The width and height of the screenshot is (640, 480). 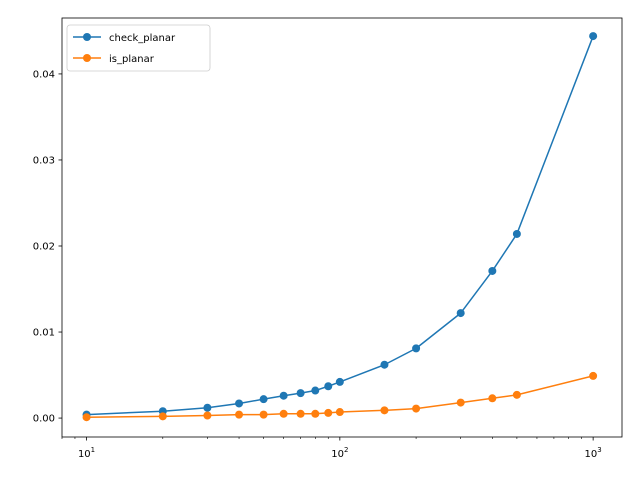 What do you see at coordinates (44, 74) in the screenshot?
I see `y-tick-label: 0.04` at bounding box center [44, 74].